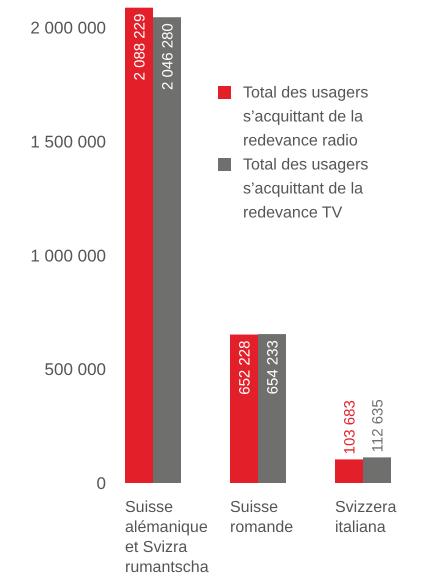 The image size is (446, 585). I want to click on x-tick-label: Suisse romande, so click(262, 517).